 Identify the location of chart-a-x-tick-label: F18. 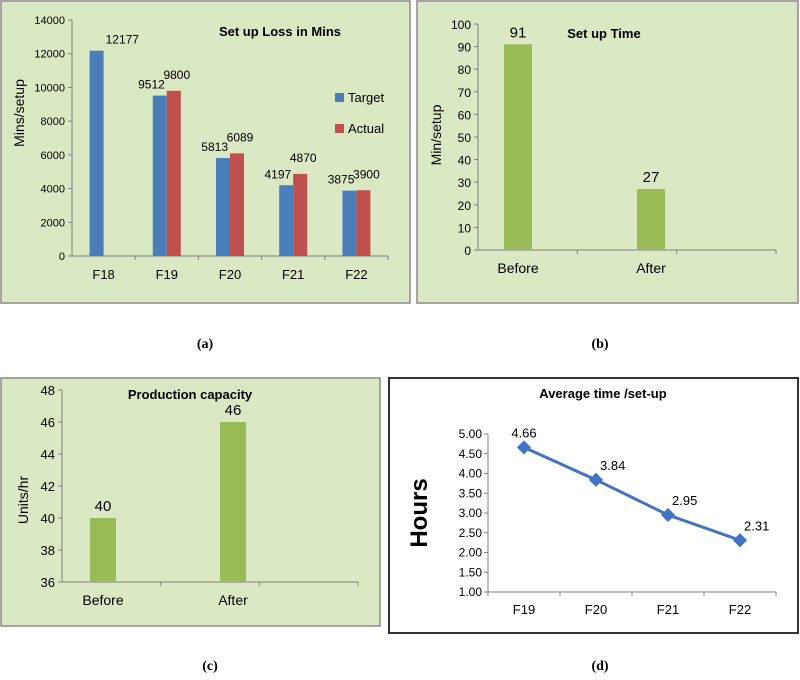
(103, 274).